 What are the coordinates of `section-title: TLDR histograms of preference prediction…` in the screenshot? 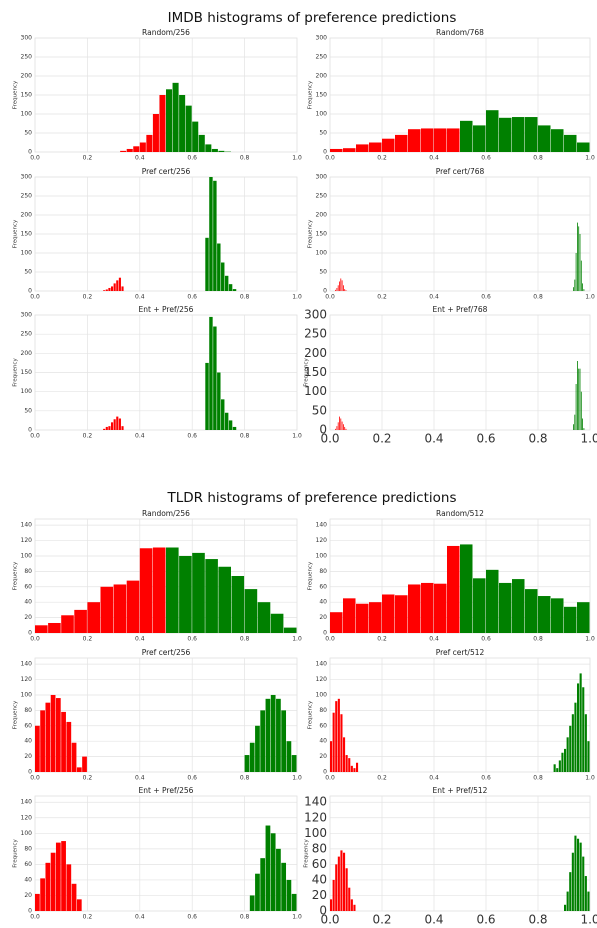 It's located at (312, 498).